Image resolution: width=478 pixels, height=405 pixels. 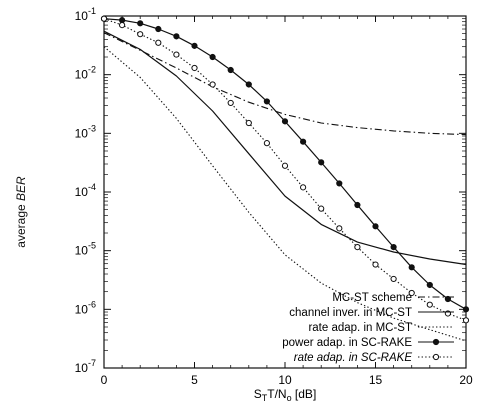 I want to click on y-tick-label: 10⁻⁵, so click(x=85, y=249).